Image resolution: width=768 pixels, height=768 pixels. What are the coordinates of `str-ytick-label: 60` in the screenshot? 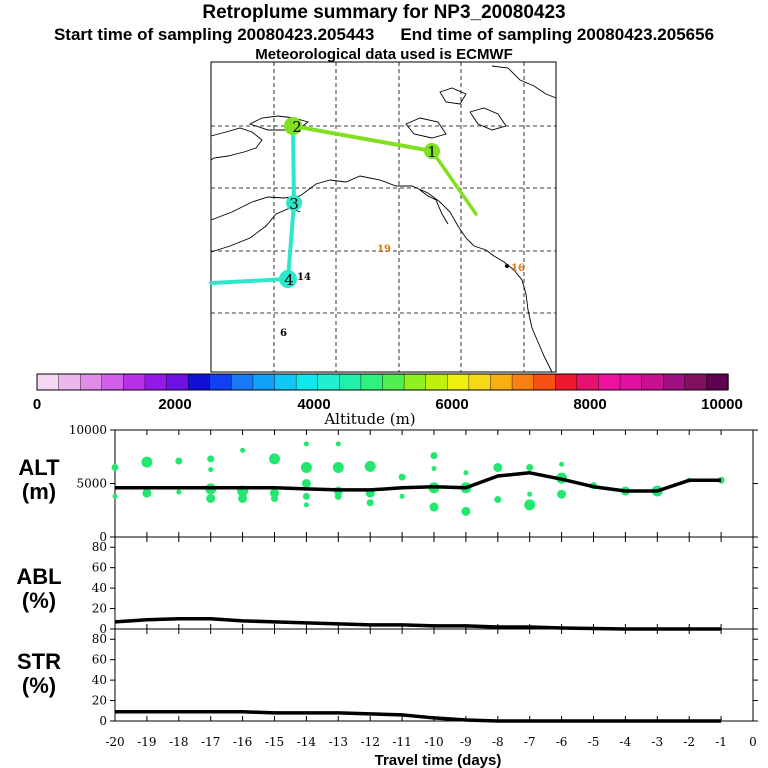 It's located at (99, 660).